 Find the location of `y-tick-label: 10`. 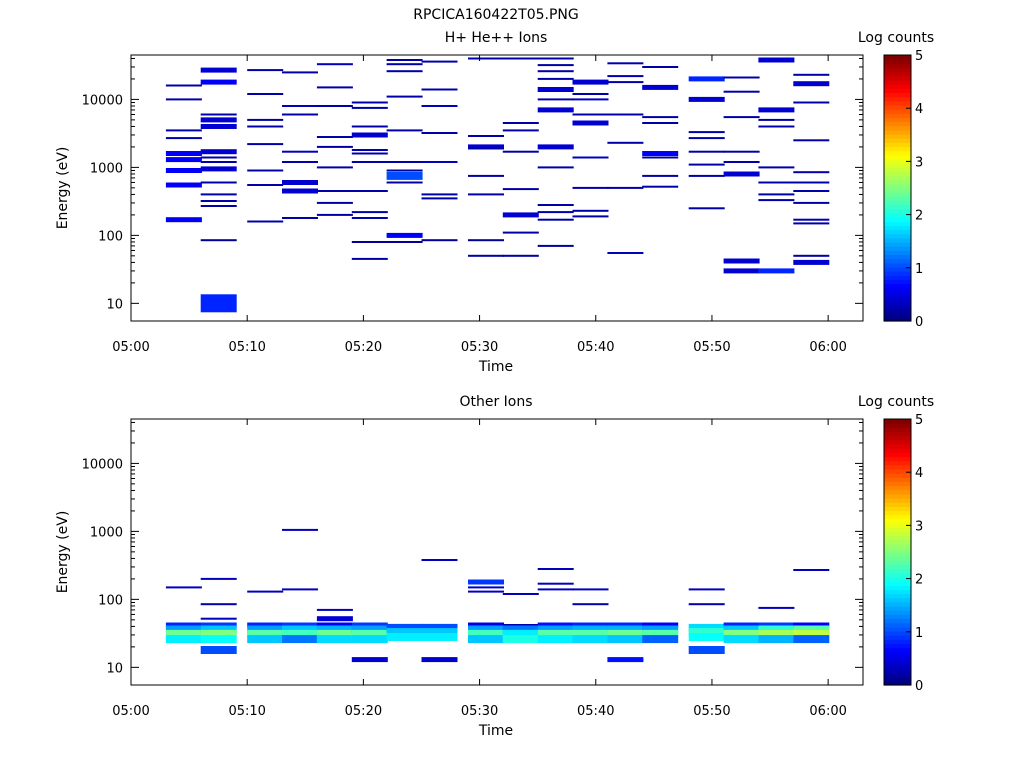

y-tick-label: 10 is located at coordinates (114, 304).